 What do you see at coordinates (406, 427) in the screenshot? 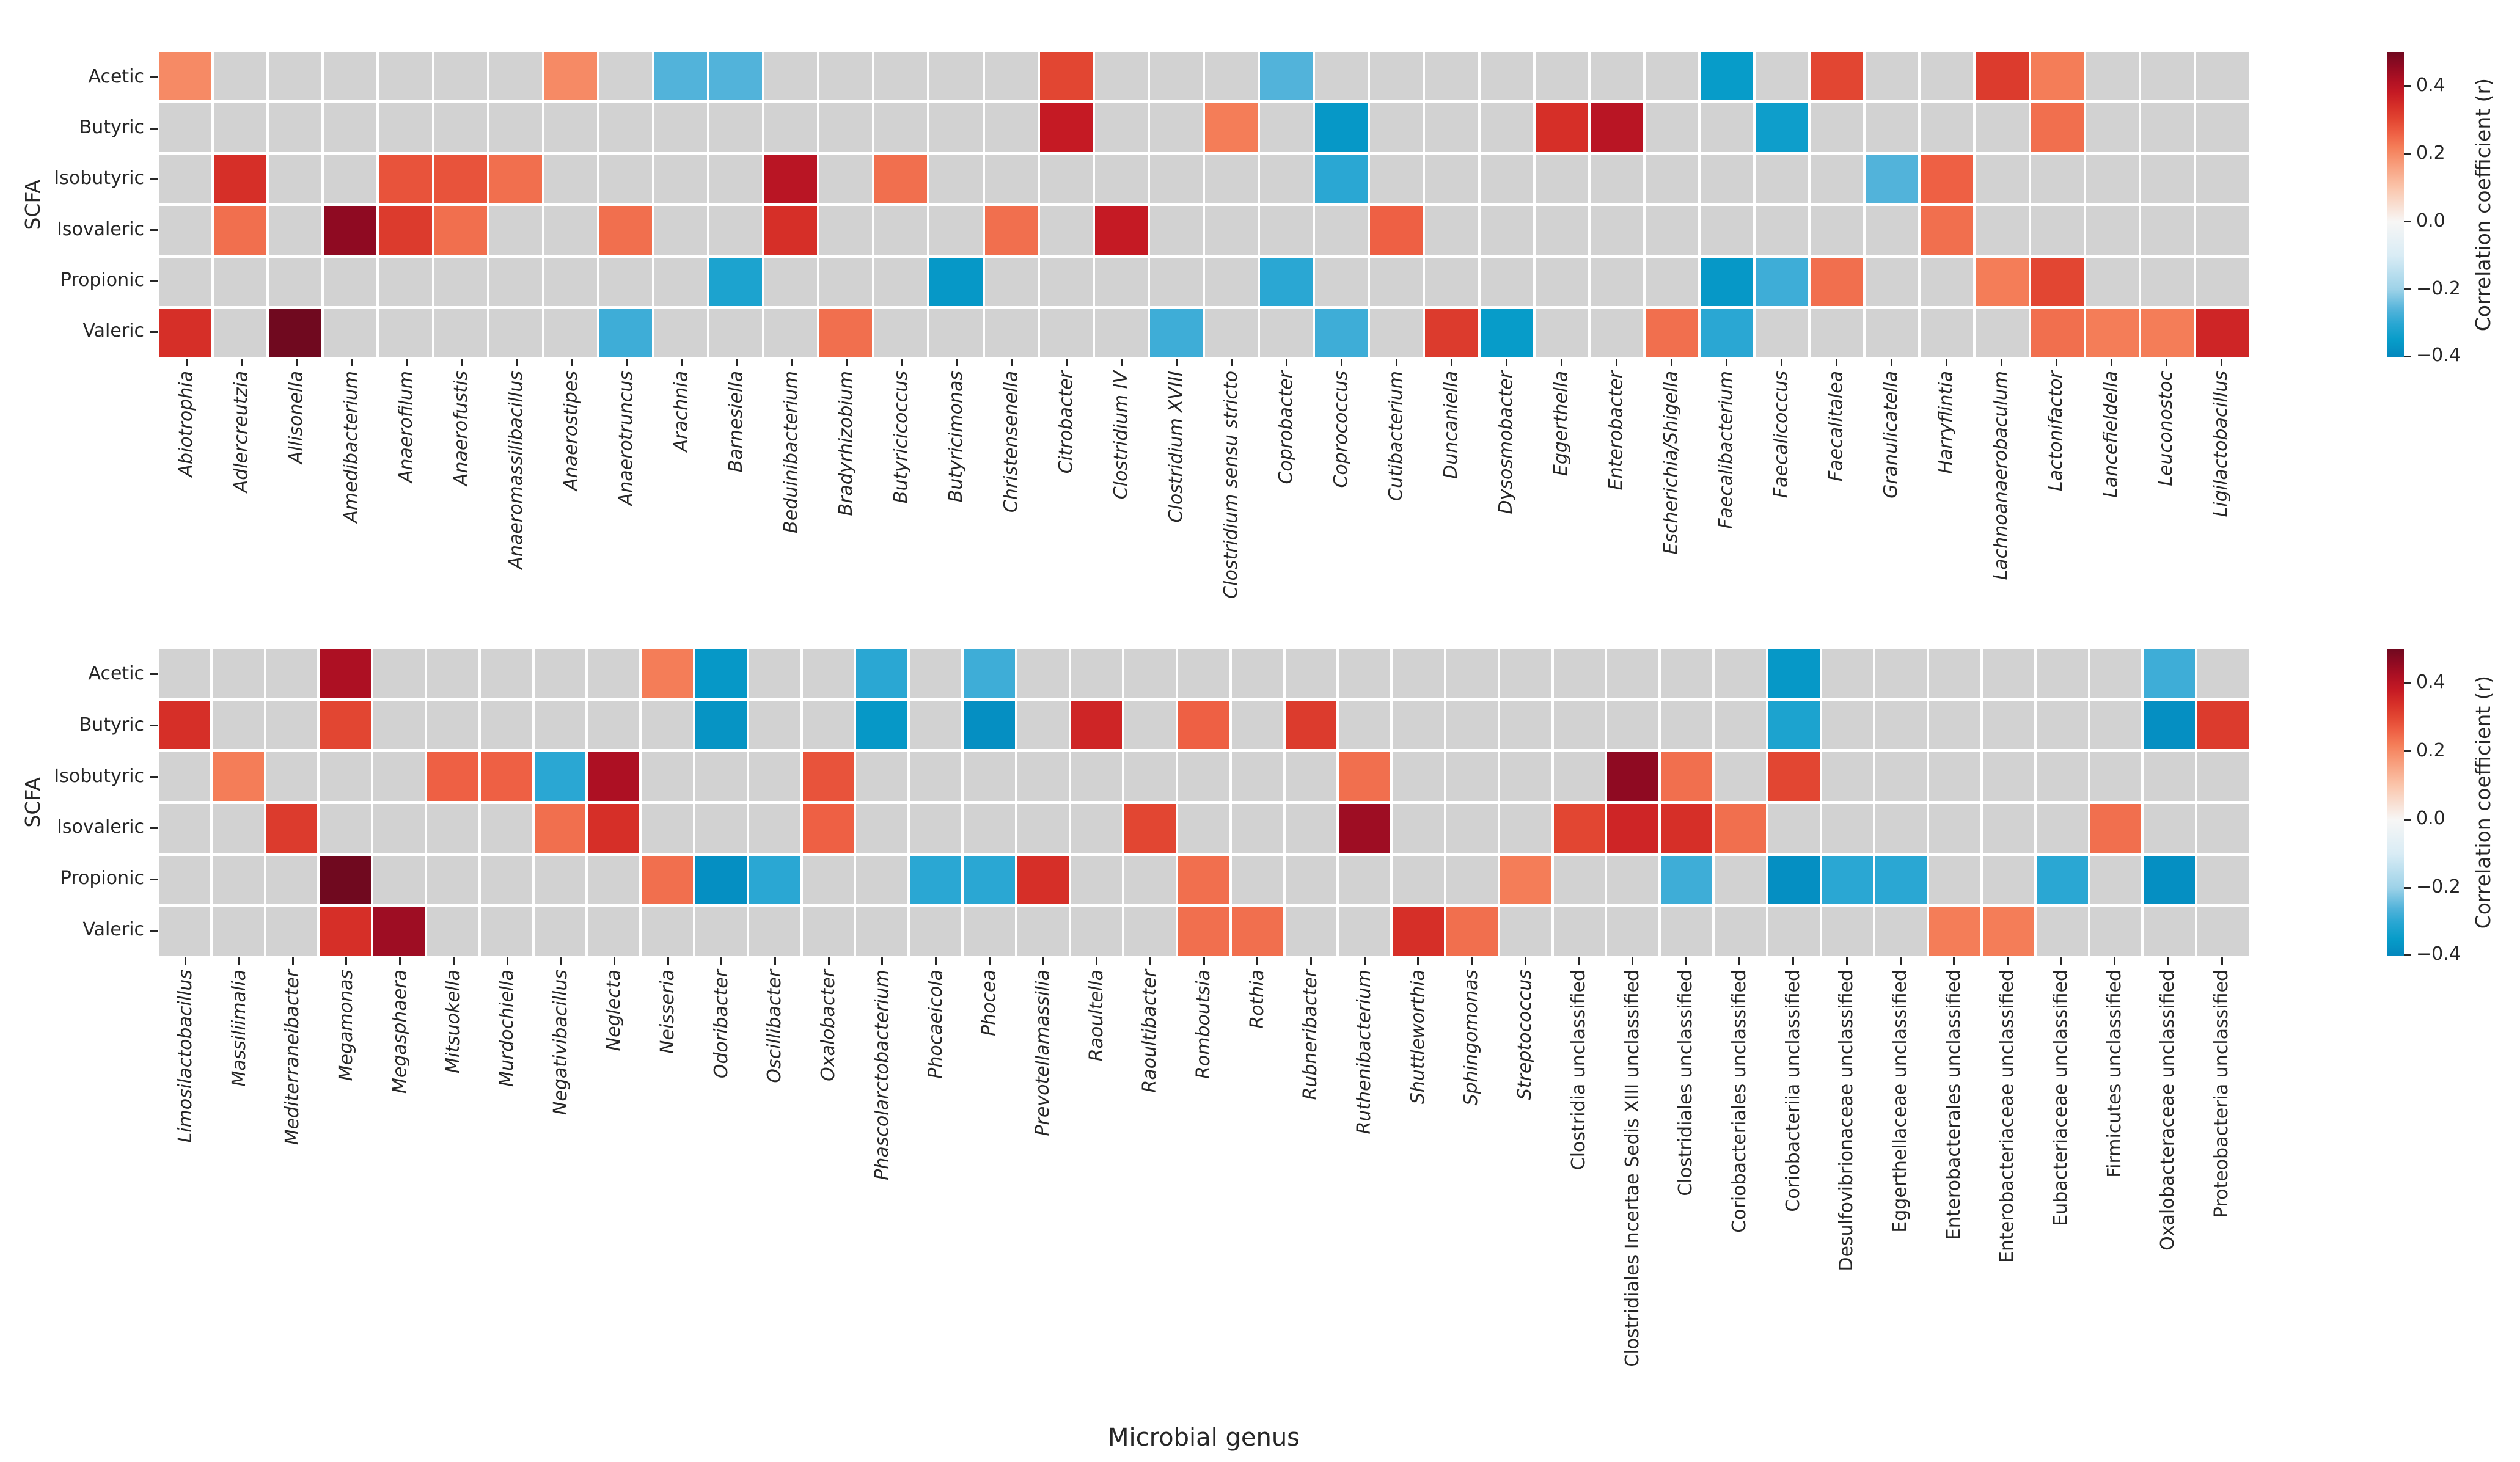
I see `x-tick-label: Anaerofilum` at bounding box center [406, 427].